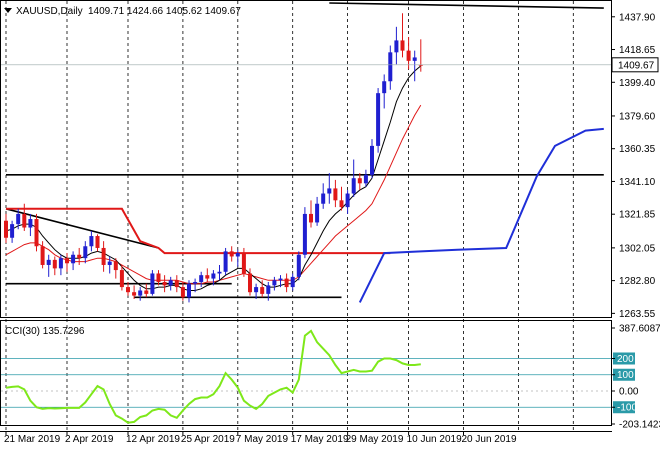  Describe the element at coordinates (627, 408) in the screenshot. I see `cci-tick-label: -100` at that location.